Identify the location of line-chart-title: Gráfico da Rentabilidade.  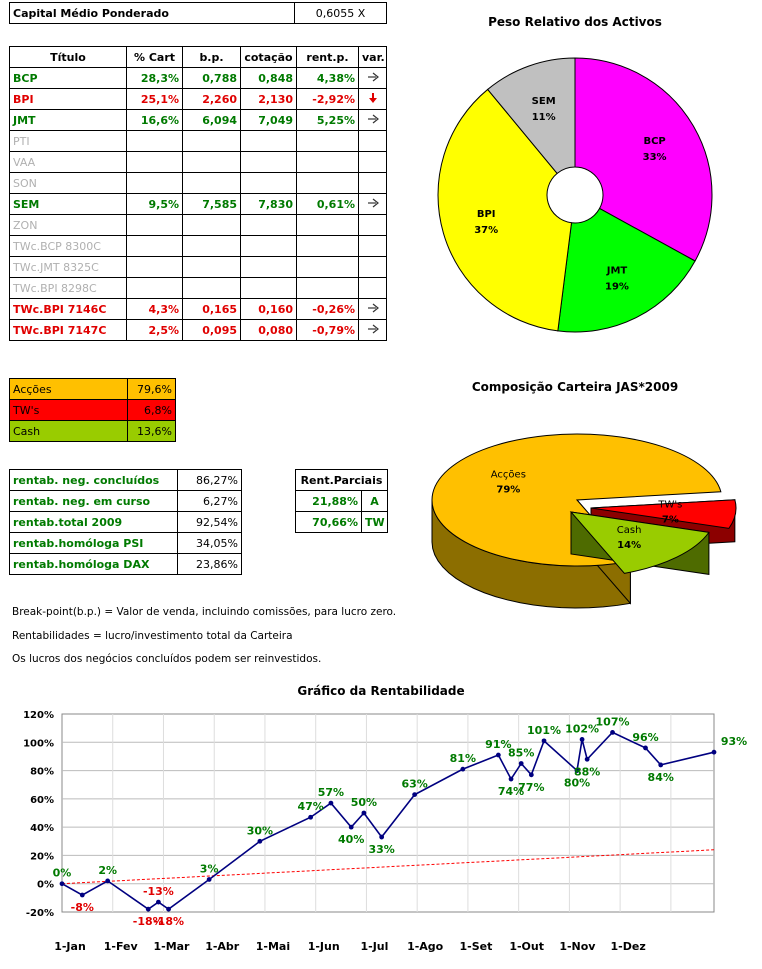
(381, 691).